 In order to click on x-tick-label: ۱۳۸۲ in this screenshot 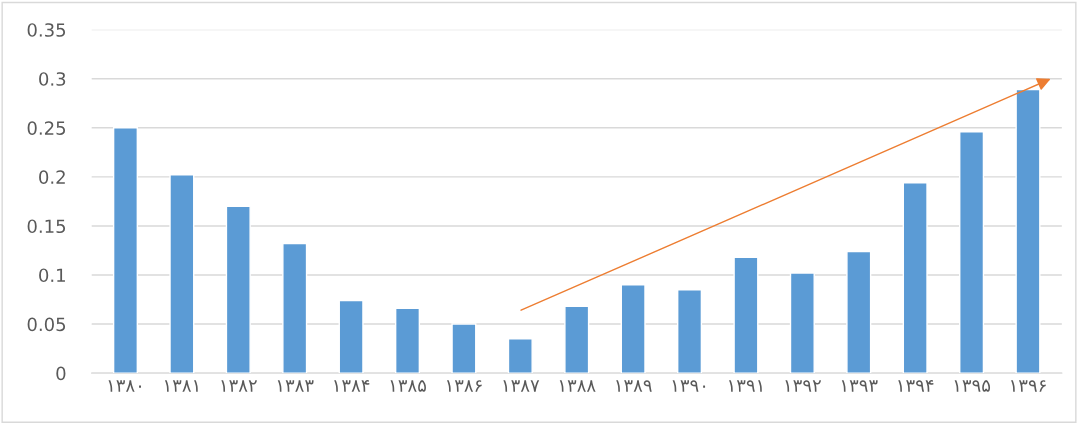, I will do `click(239, 386)`.